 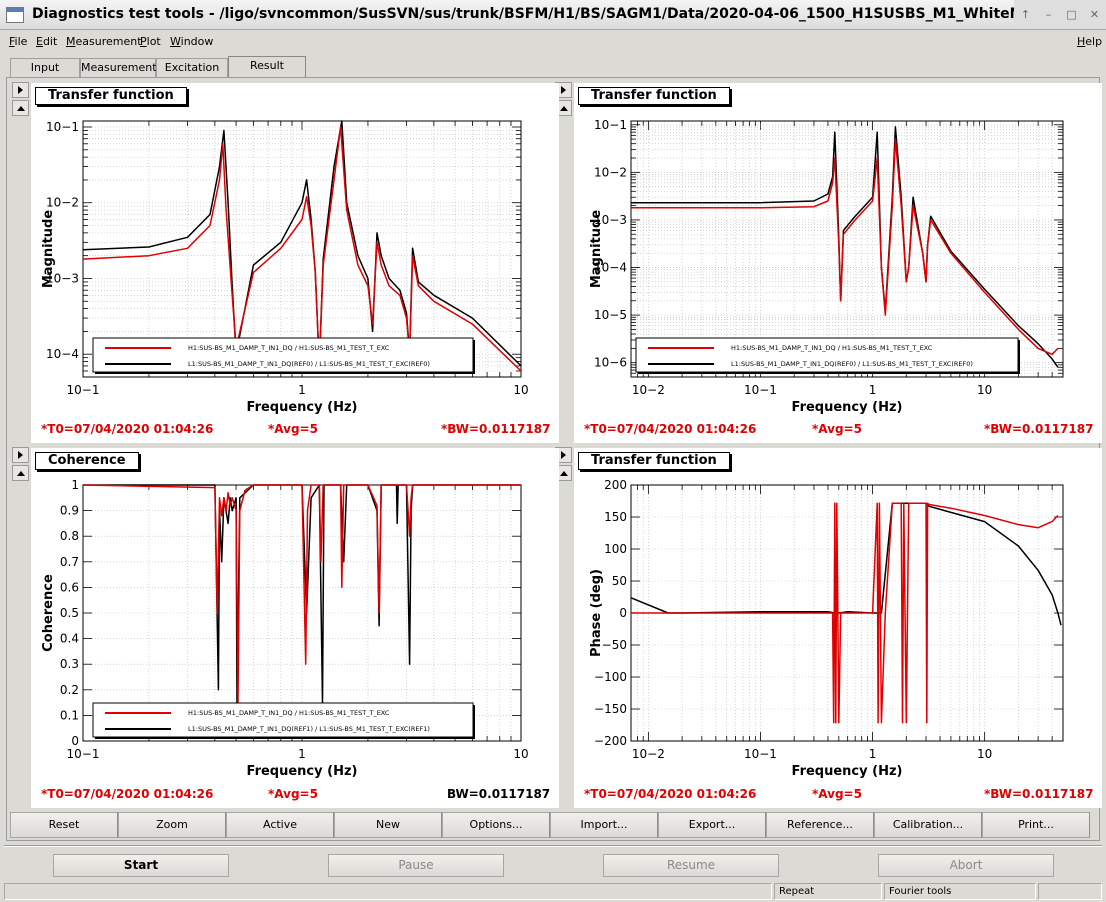 What do you see at coordinates (614, 645) in the screenshot?
I see `y-tick-label: −50` at bounding box center [614, 645].